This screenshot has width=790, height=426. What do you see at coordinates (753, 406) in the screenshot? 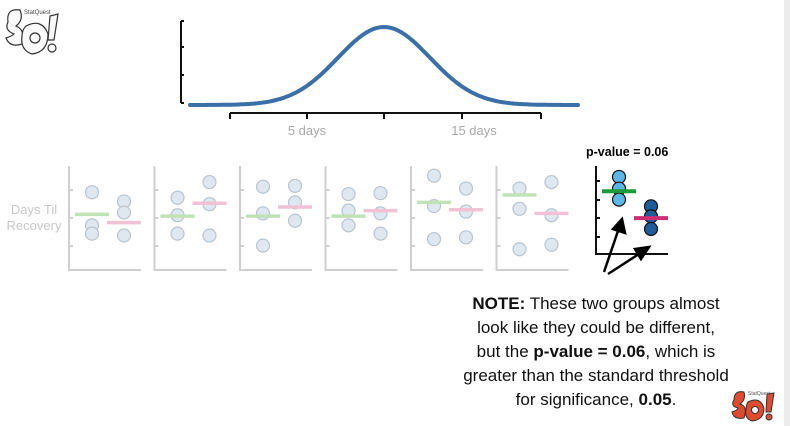
I see `statquest-logo-small: StatQuest` at bounding box center [753, 406].